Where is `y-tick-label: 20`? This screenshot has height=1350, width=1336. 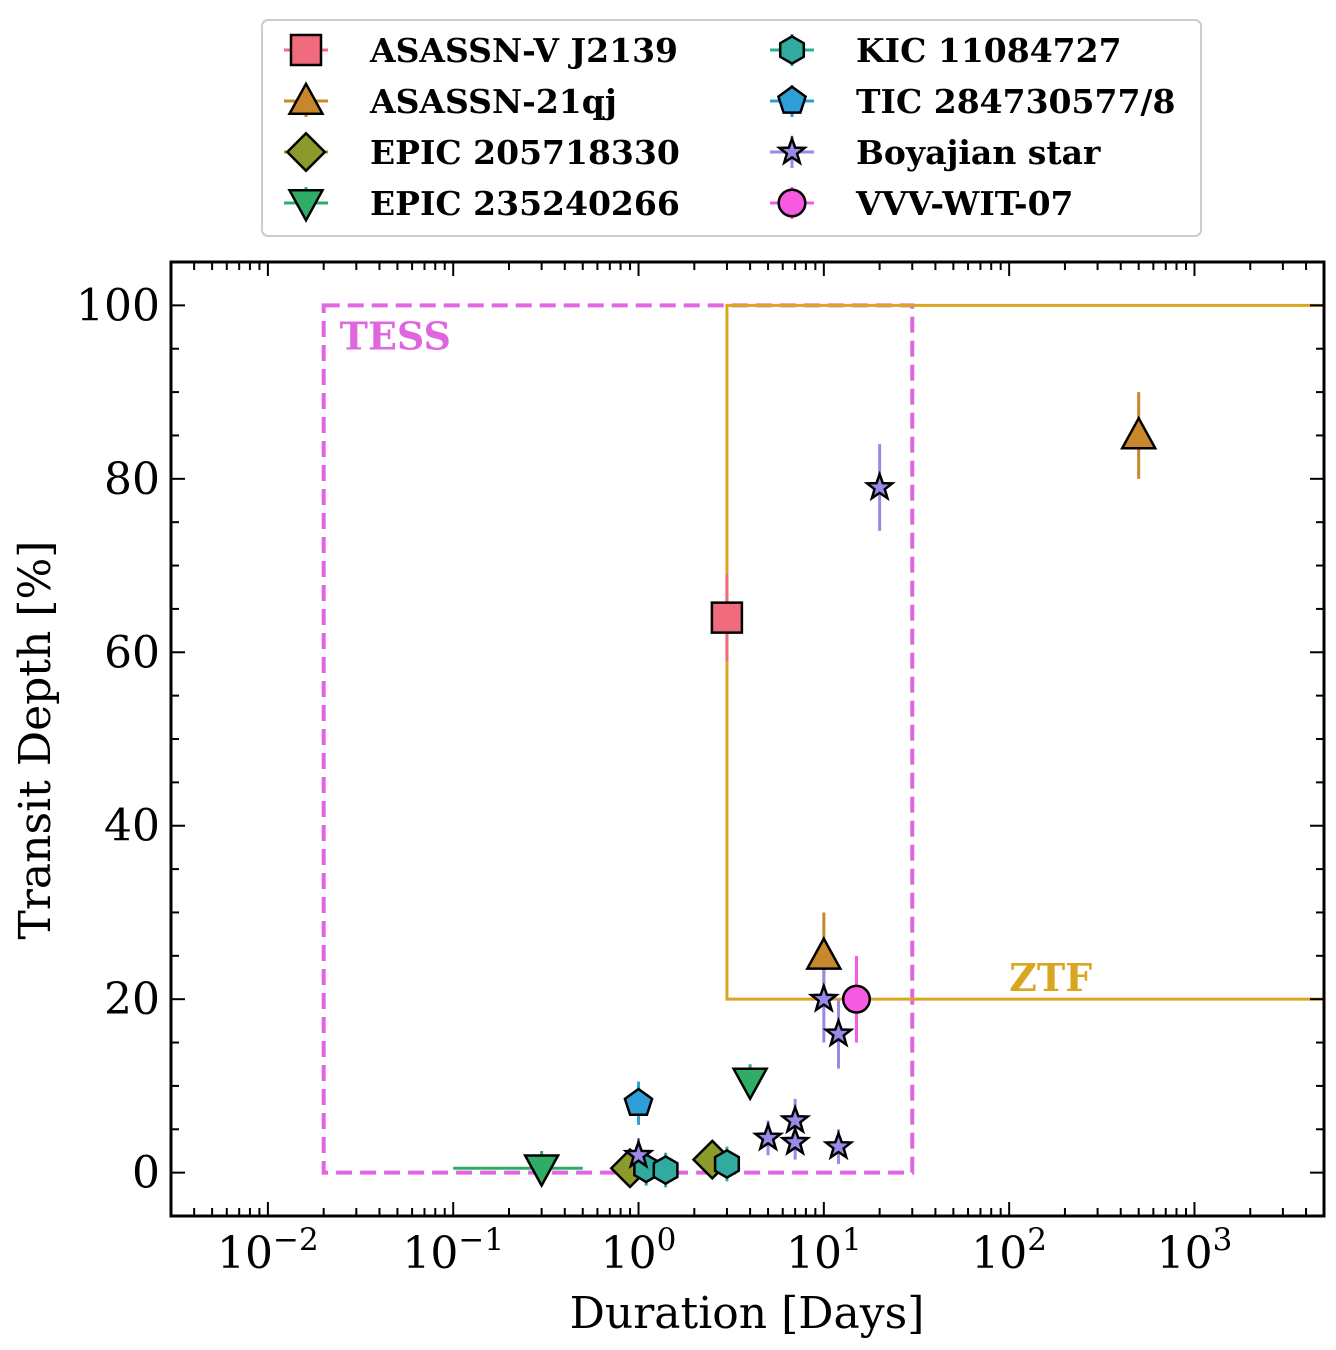 y-tick-label: 20 is located at coordinates (132, 999).